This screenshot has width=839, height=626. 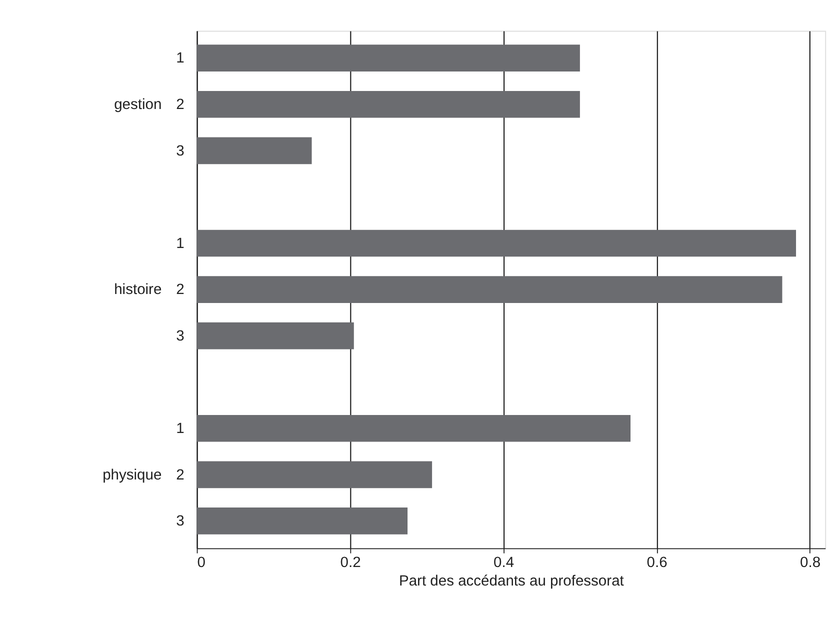 I want to click on text: histoire, so click(x=138, y=290).